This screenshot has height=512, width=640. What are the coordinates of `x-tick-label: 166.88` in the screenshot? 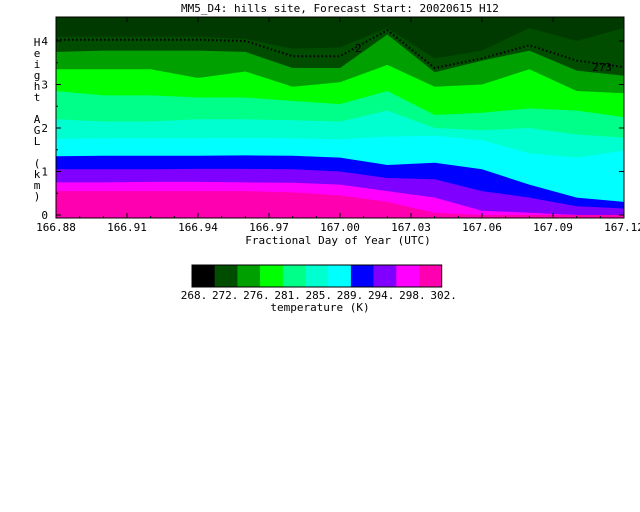 It's located at (56, 227).